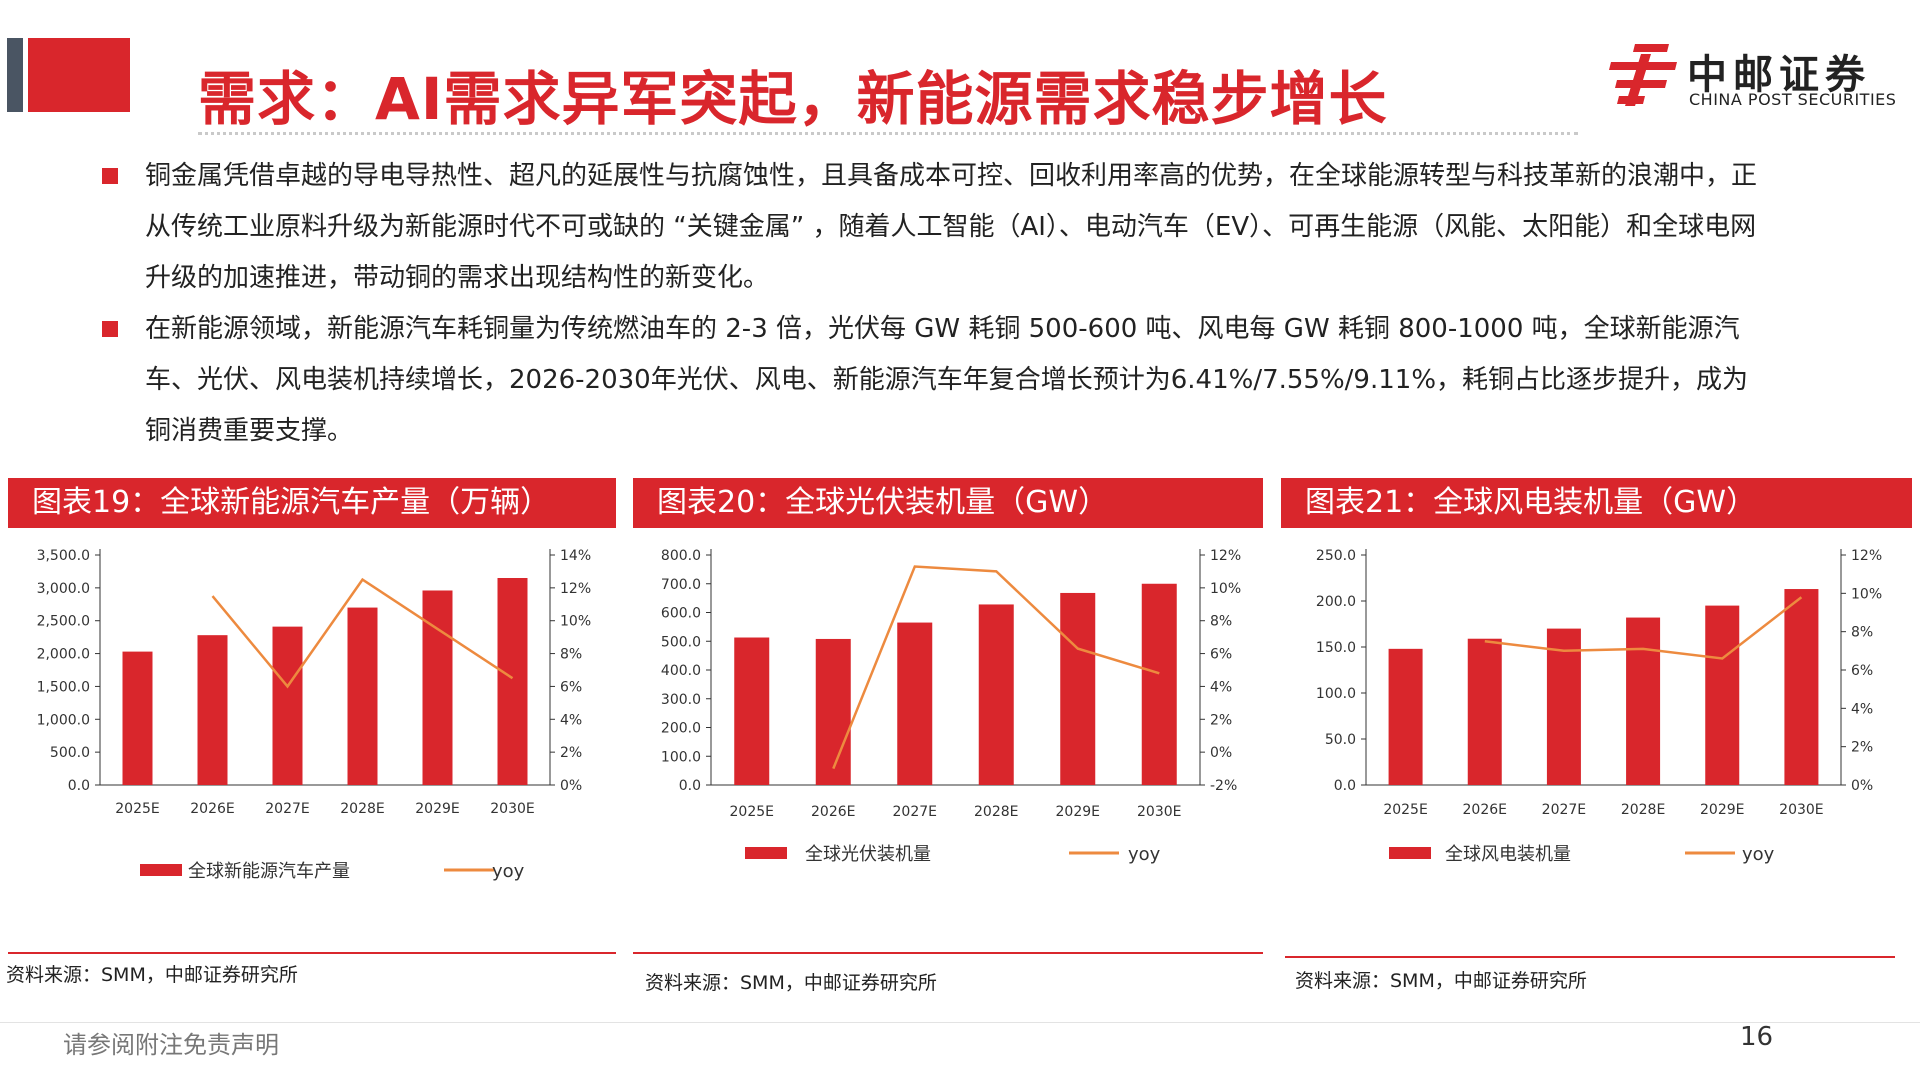  What do you see at coordinates (681, 556) in the screenshot?
I see `y-tick-label: 800.0` at bounding box center [681, 556].